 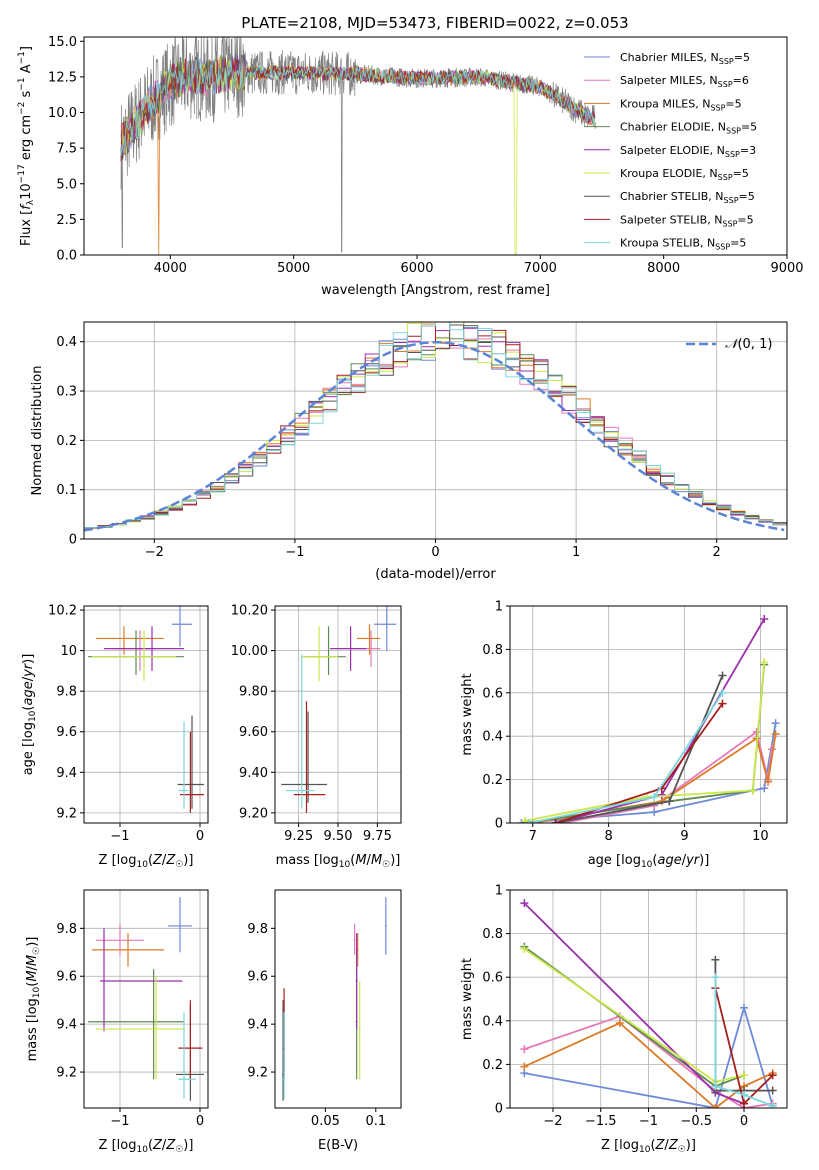 I want to click on age_vs_mass-axes, so click(x=338, y=714).